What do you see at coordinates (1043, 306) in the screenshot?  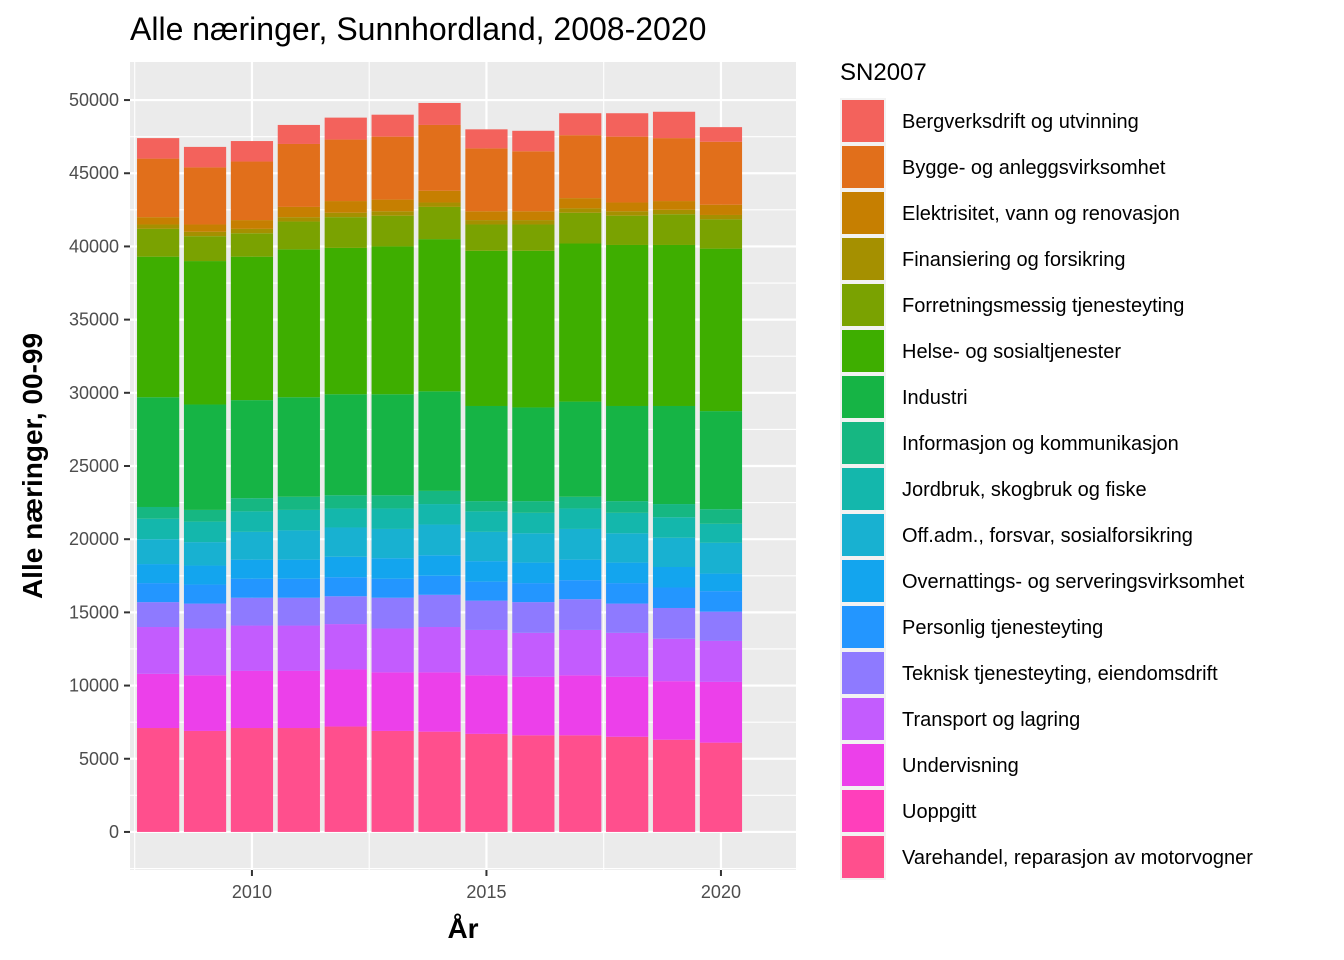 I see `legend-label: Forretningsmessig tjenesteyting` at bounding box center [1043, 306].